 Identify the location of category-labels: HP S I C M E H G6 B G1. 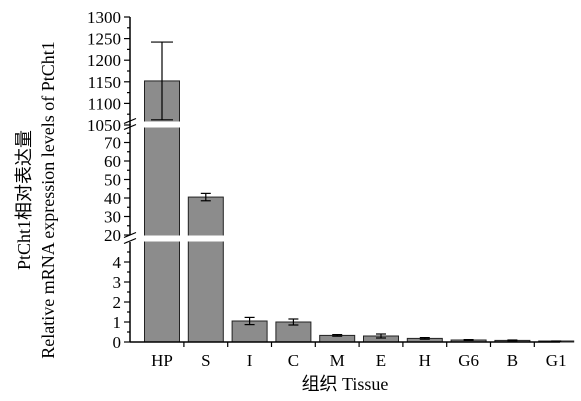
(358, 360).